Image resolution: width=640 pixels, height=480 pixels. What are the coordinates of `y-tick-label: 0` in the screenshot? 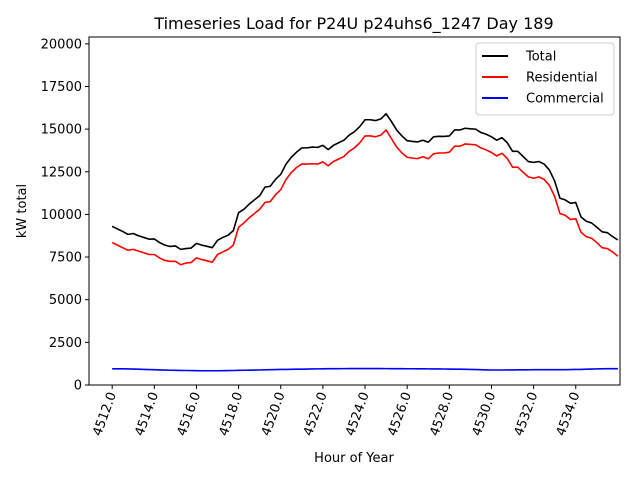 It's located at (78, 386).